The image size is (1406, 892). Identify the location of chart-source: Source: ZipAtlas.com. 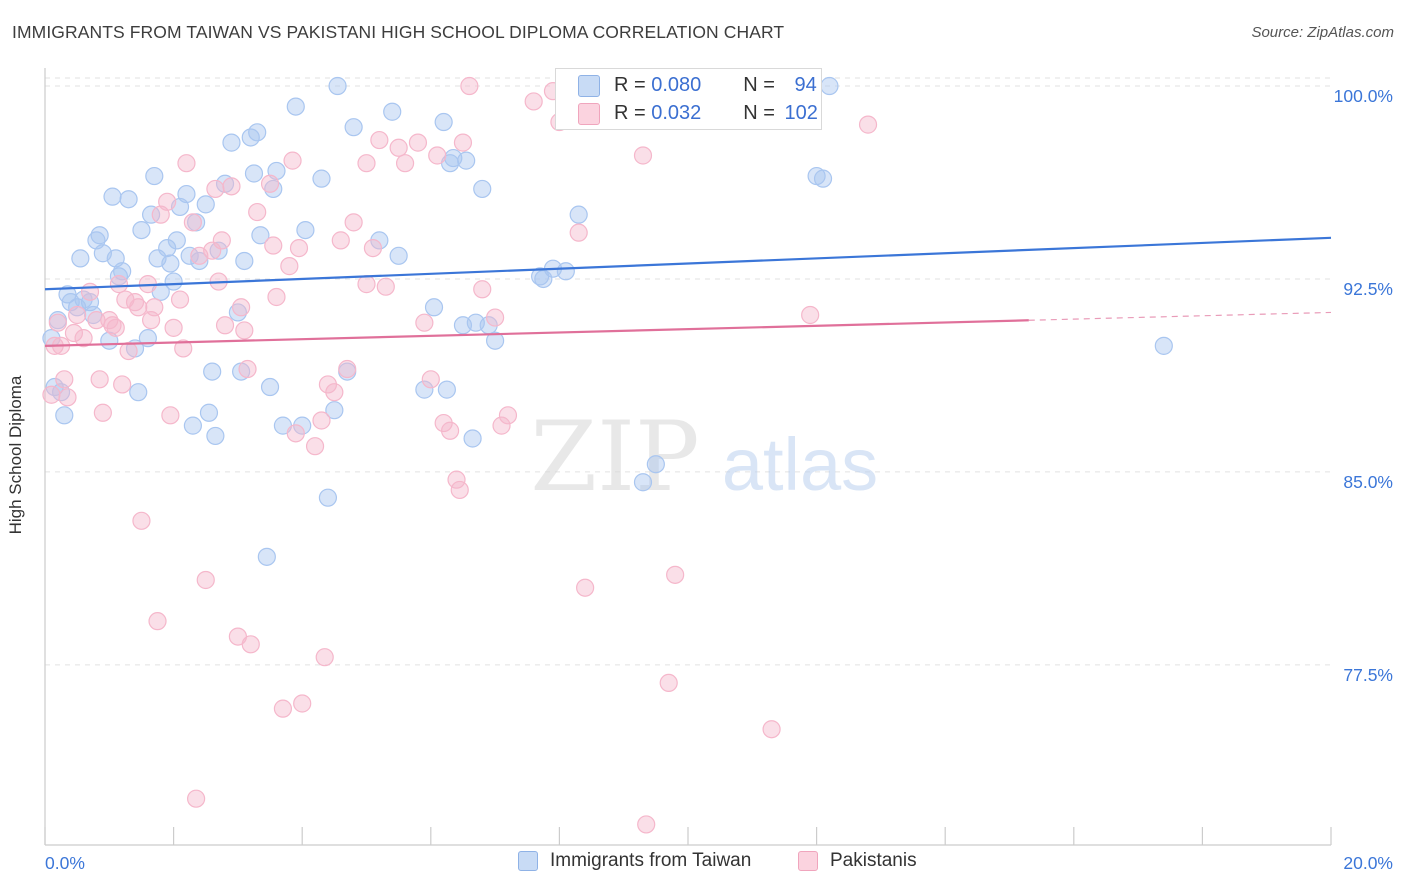
(1322, 32).